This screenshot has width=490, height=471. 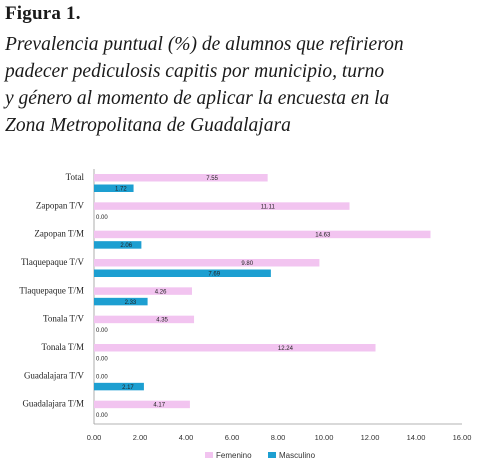 I want to click on x-tick-label: 10.00, so click(x=324, y=437).